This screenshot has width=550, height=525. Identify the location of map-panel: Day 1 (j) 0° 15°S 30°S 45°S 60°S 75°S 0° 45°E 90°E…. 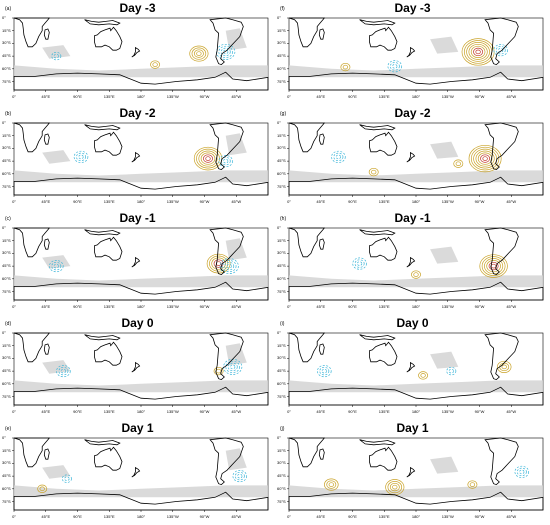
(412, 472).